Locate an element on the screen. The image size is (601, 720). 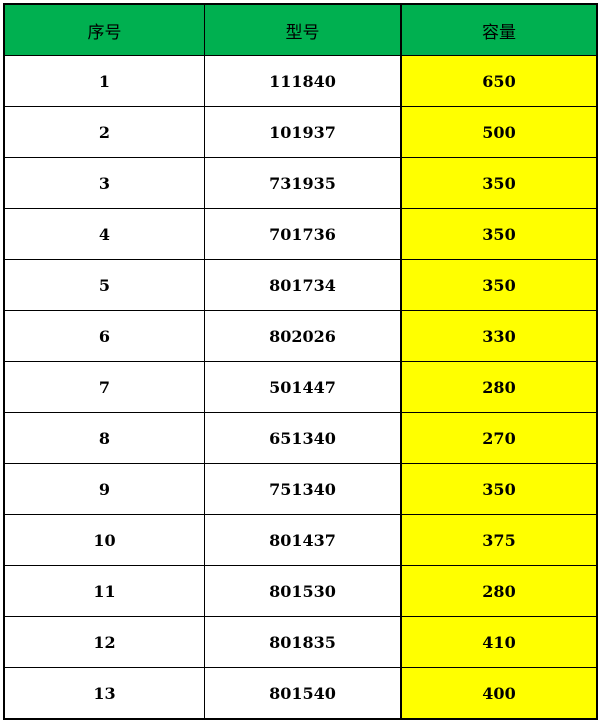
table-row: 13 801540 400 is located at coordinates (300, 692).